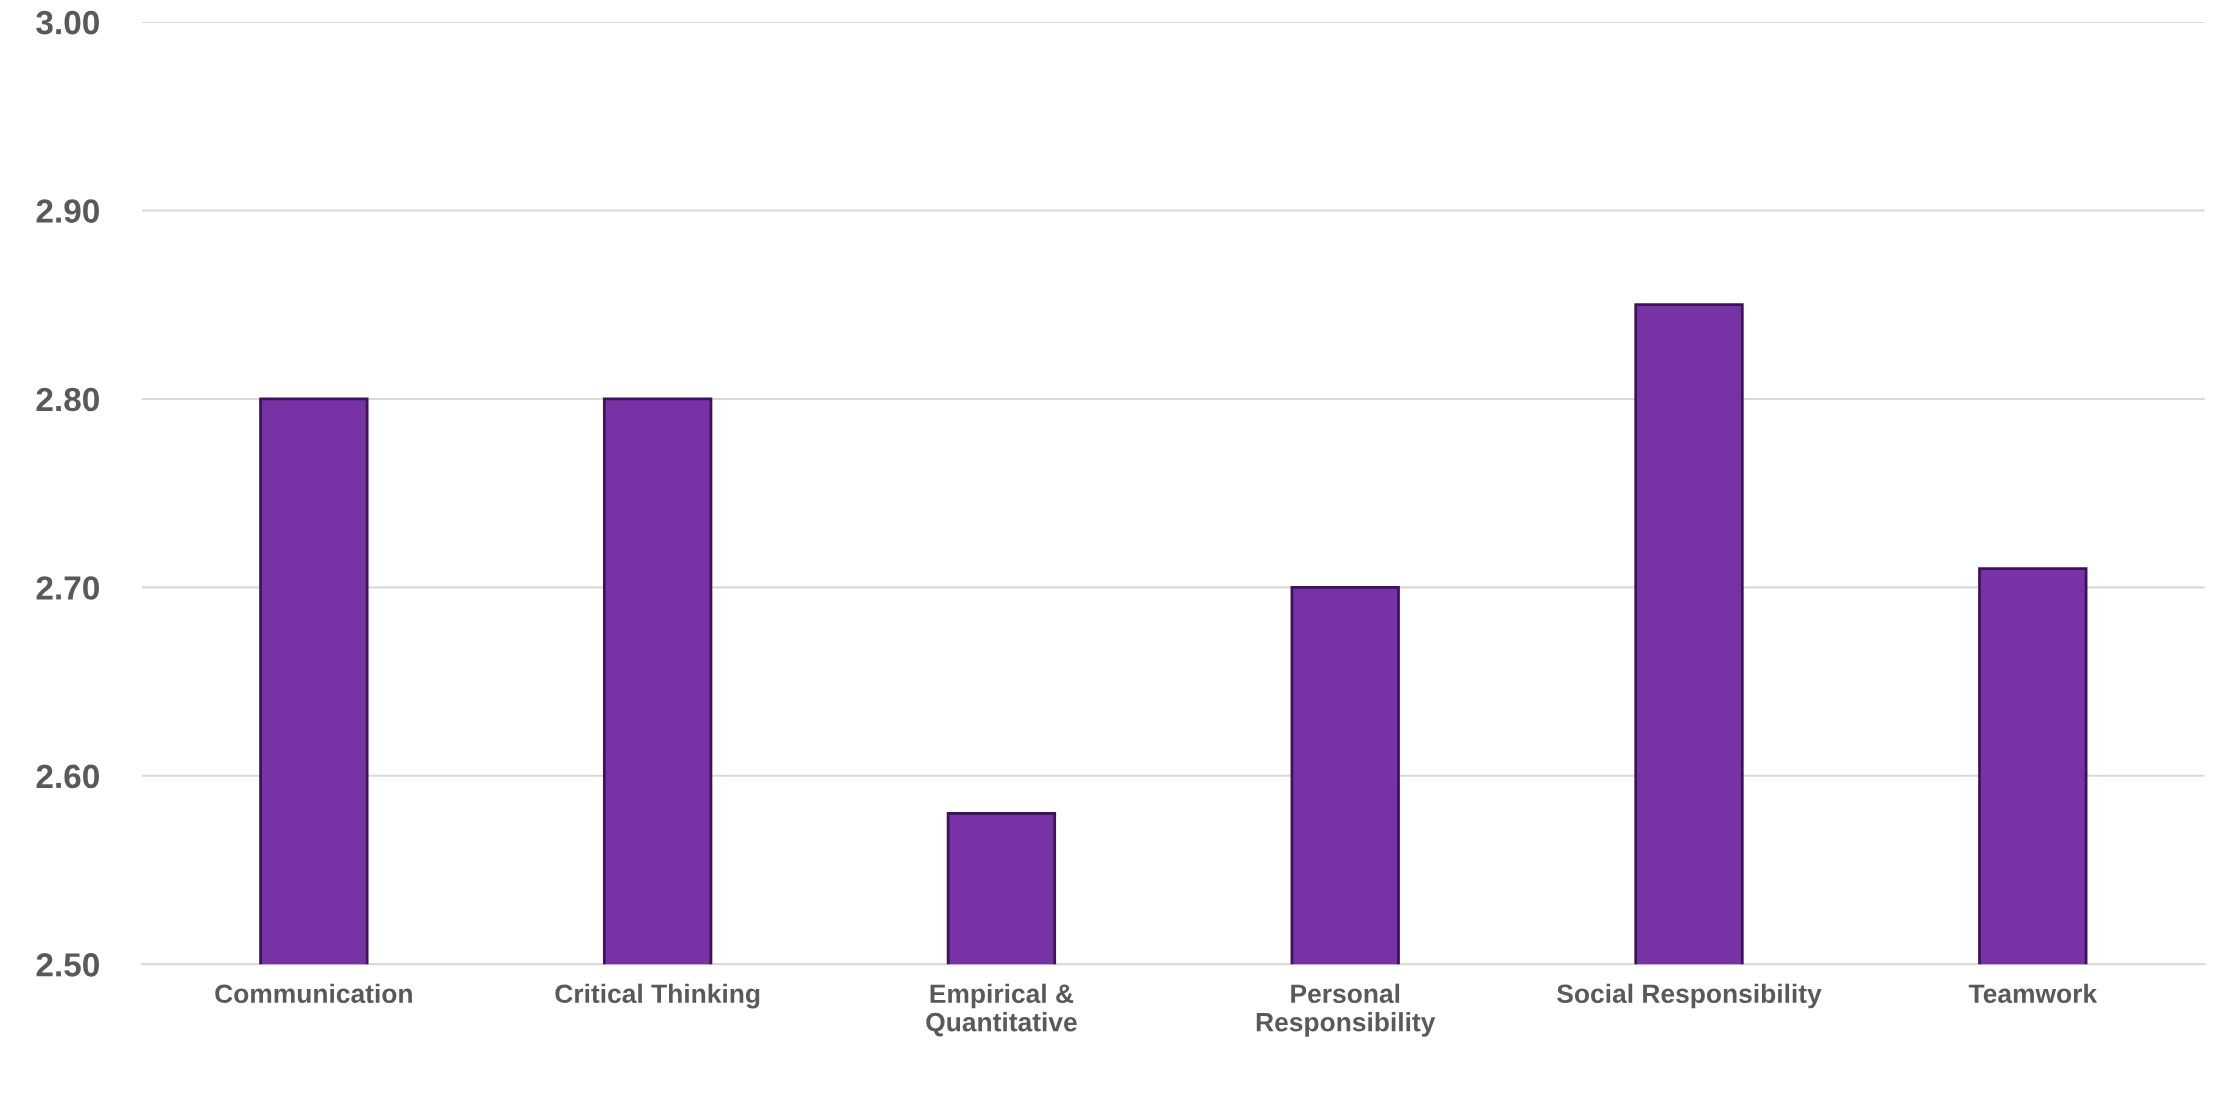 This screenshot has width=2218, height=1102. I want to click on x-tick-label: Communication, so click(313, 993).